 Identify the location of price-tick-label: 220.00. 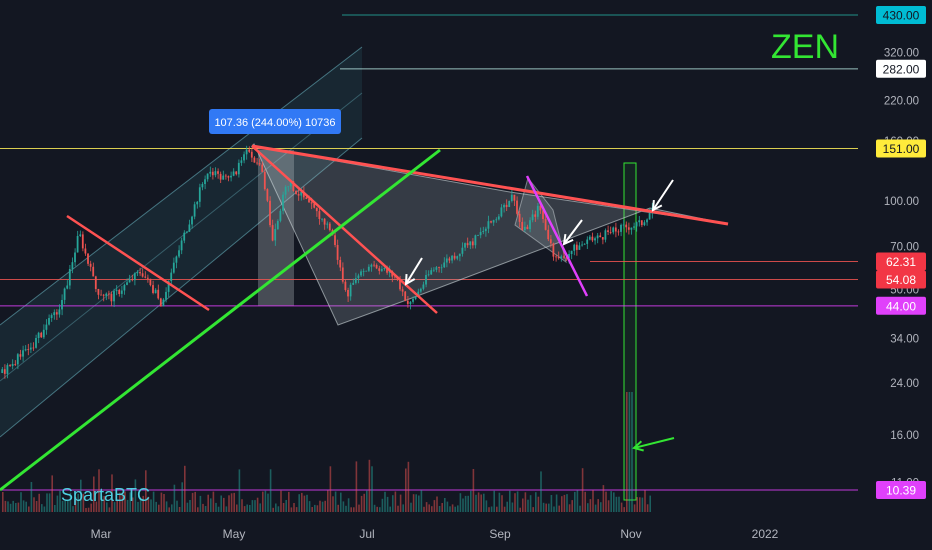
(901, 102).